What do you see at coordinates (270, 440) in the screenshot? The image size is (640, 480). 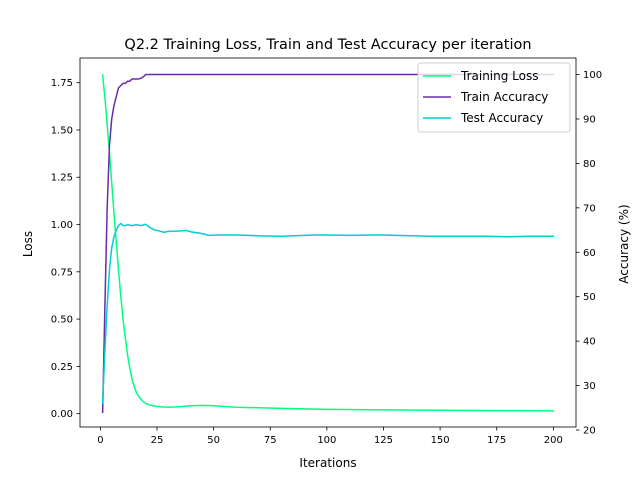 I see `x-tick-label: 75` at bounding box center [270, 440].